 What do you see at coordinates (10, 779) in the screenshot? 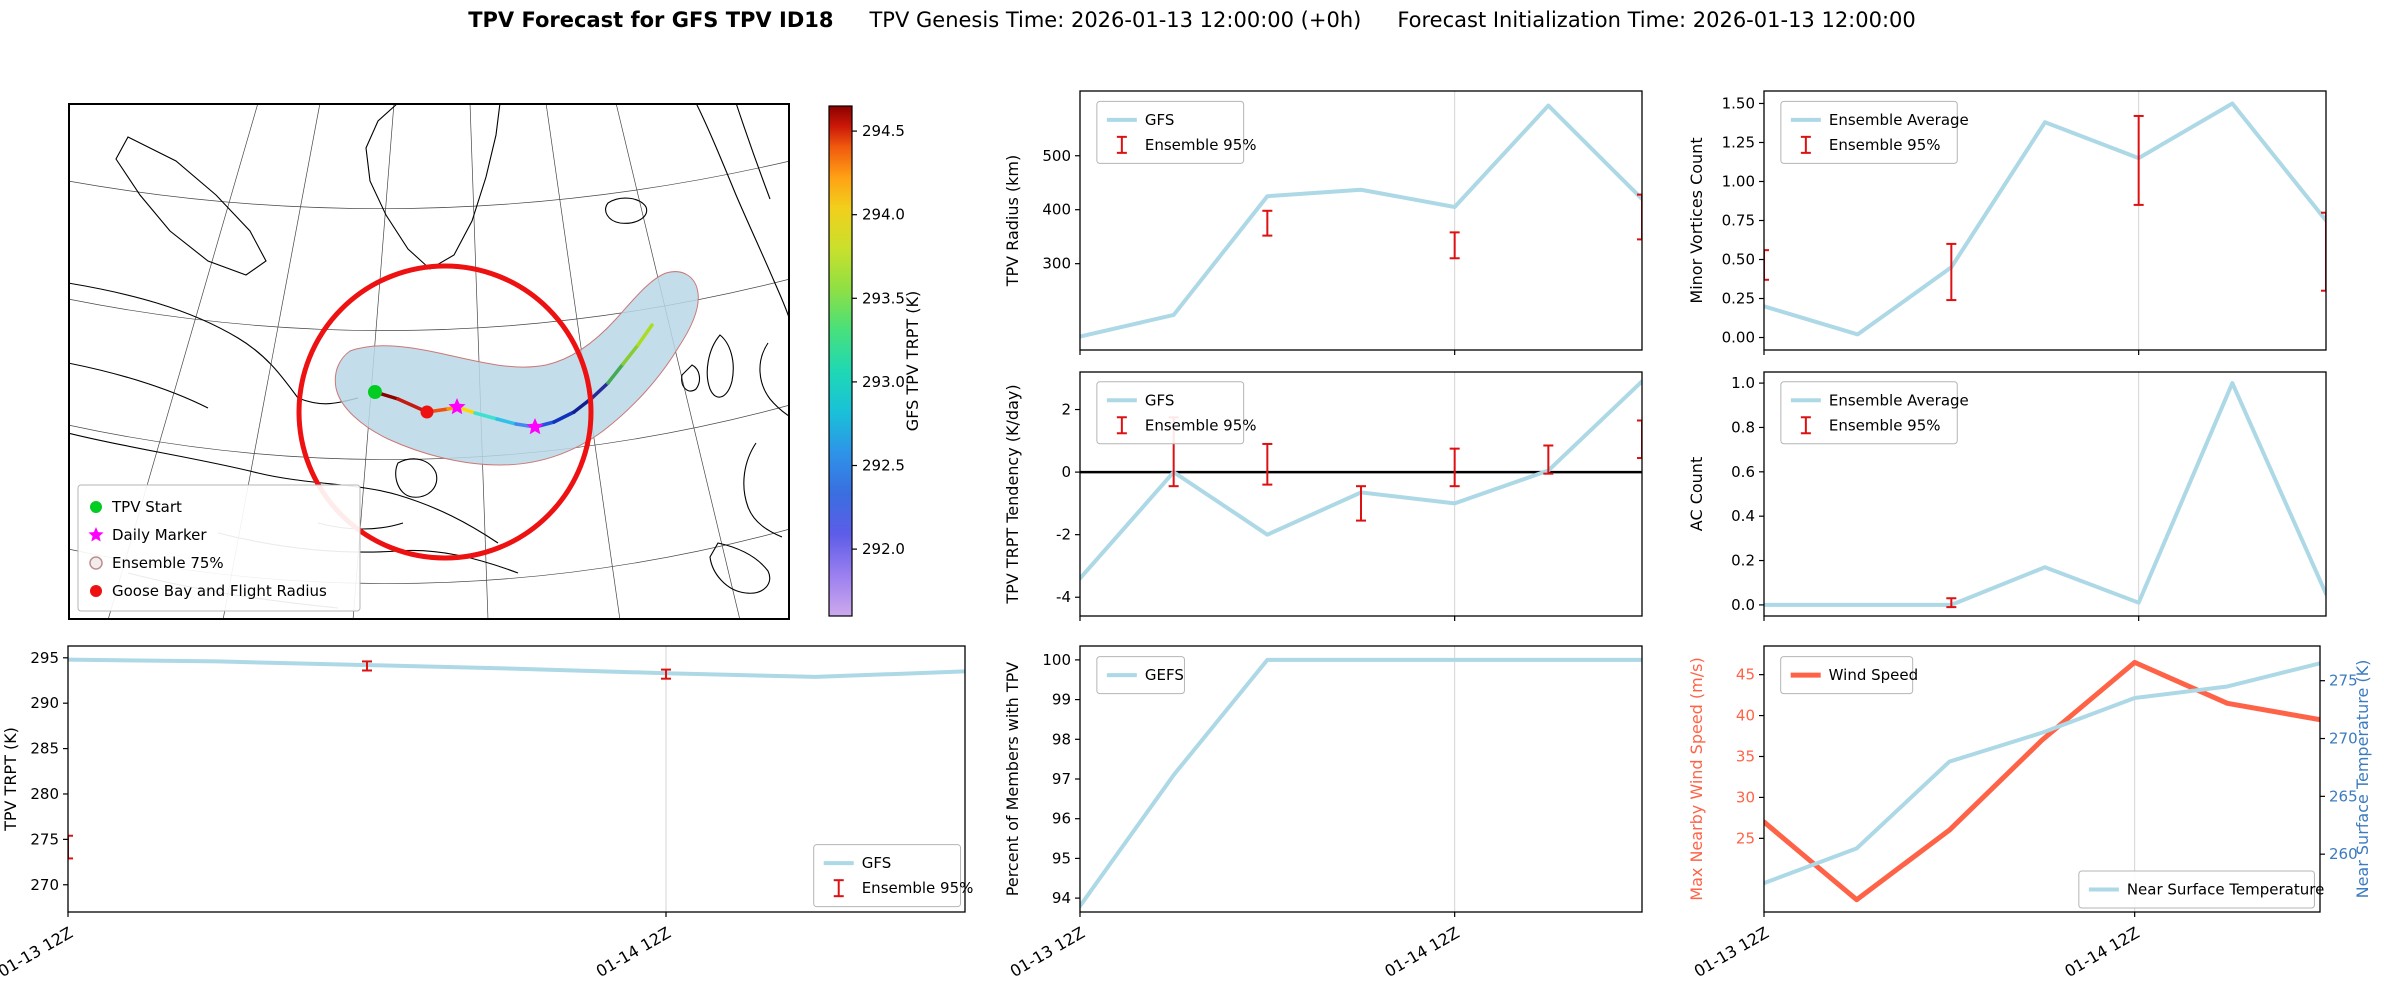
I see `svg-text: TPV TRPT (K)` at bounding box center [10, 779].